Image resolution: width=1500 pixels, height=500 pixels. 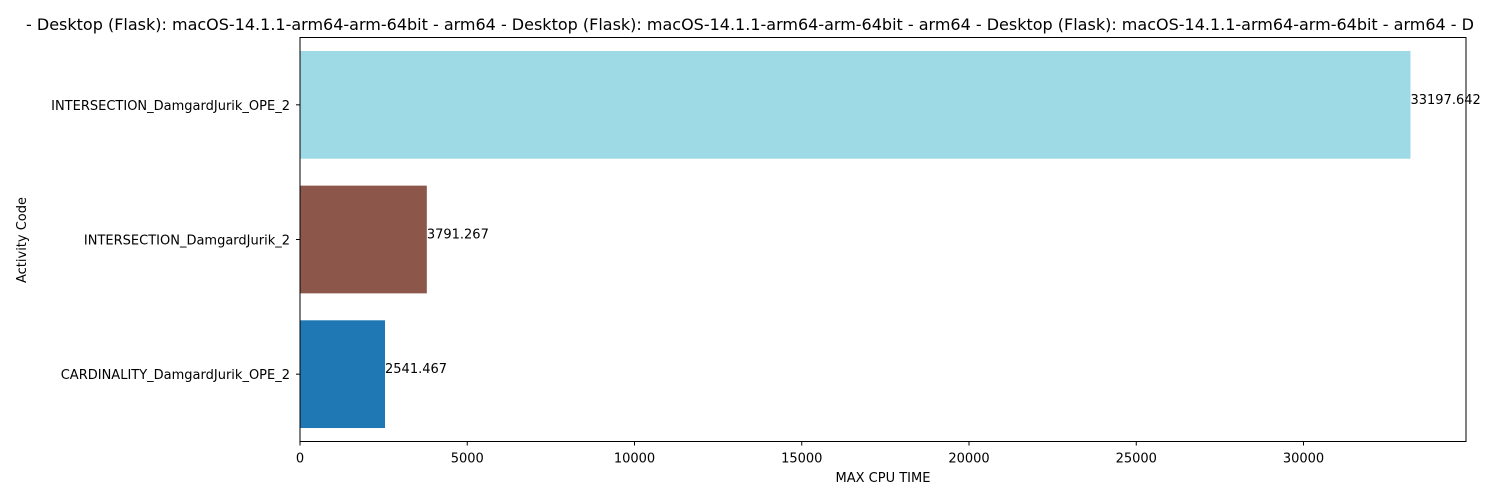 What do you see at coordinates (968, 459) in the screenshot?
I see `x-tick-label: 20000` at bounding box center [968, 459].